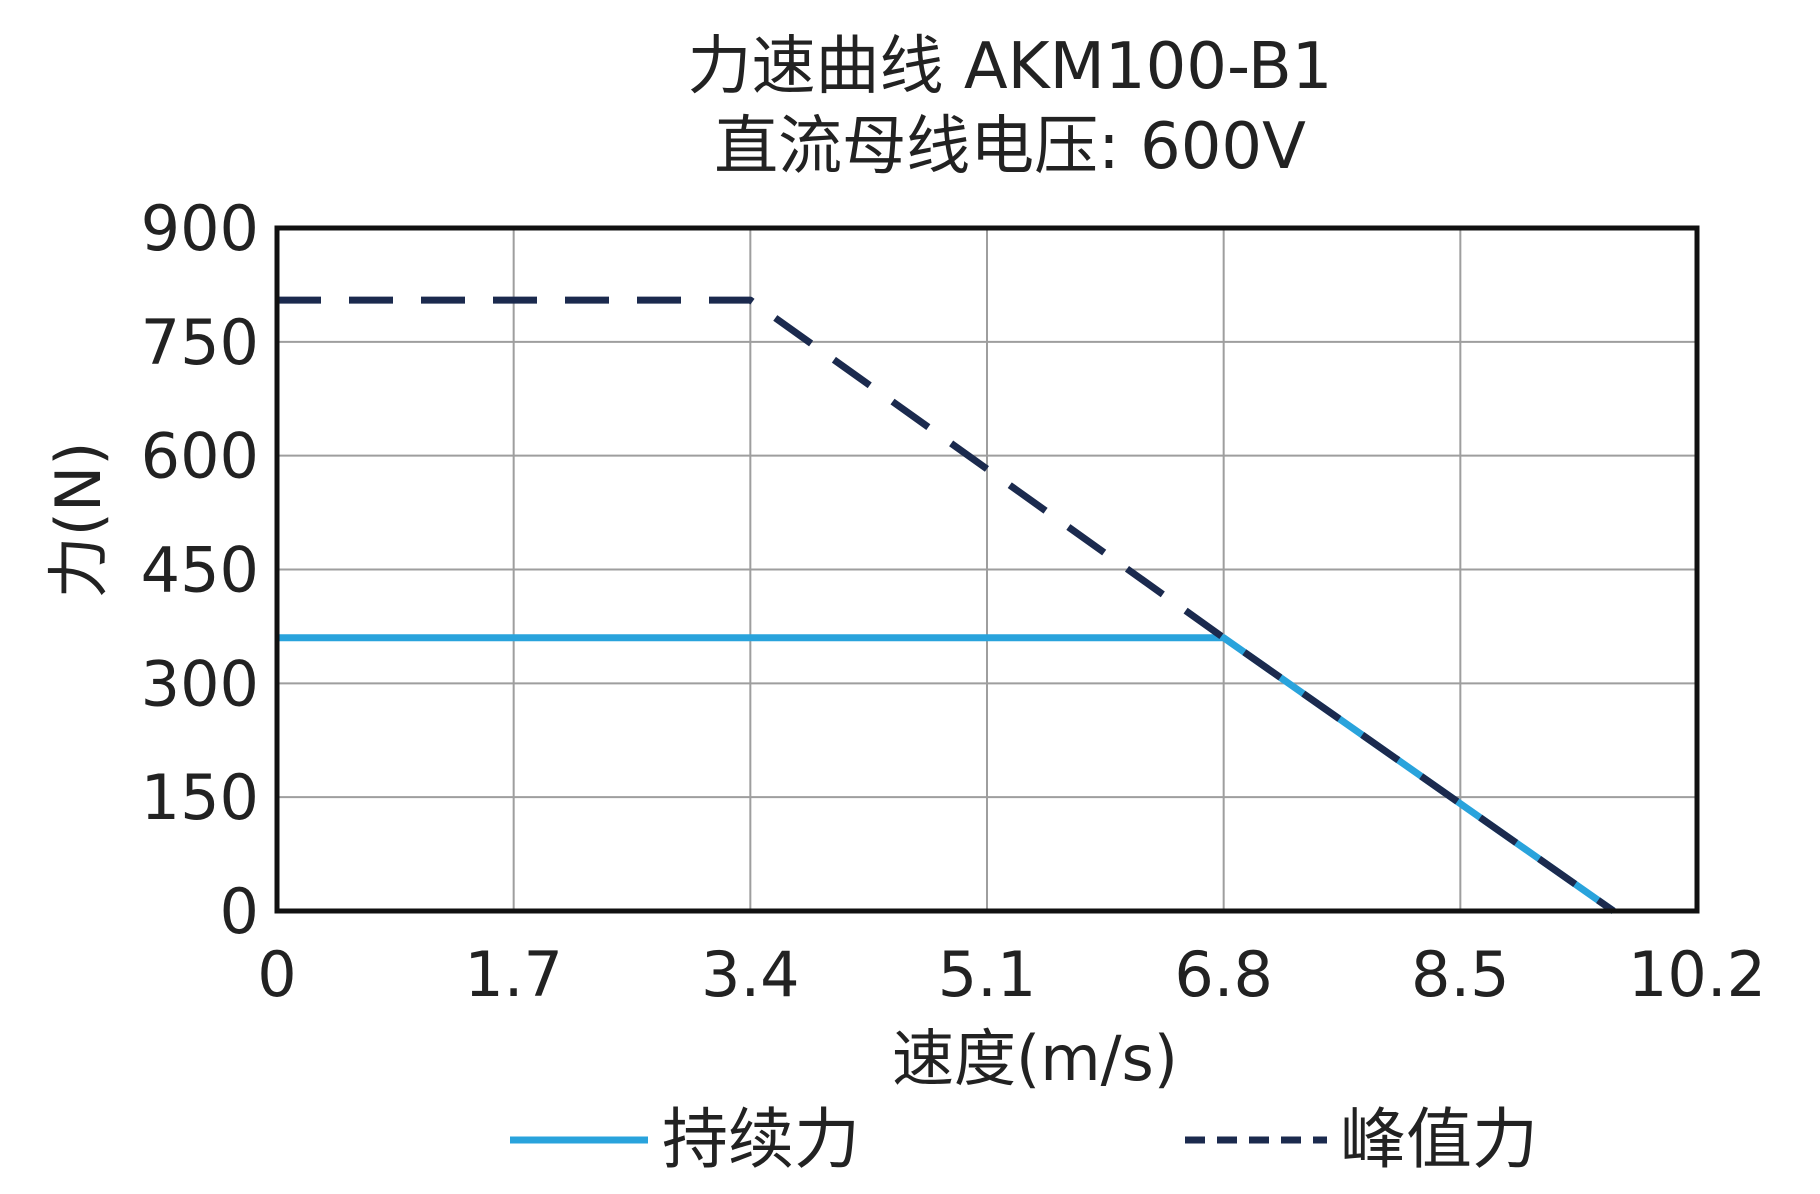 Image resolution: width=1820 pixels, height=1194 pixels. Describe the element at coordinates (200, 342) in the screenshot. I see `y-tick-label: 750` at that location.